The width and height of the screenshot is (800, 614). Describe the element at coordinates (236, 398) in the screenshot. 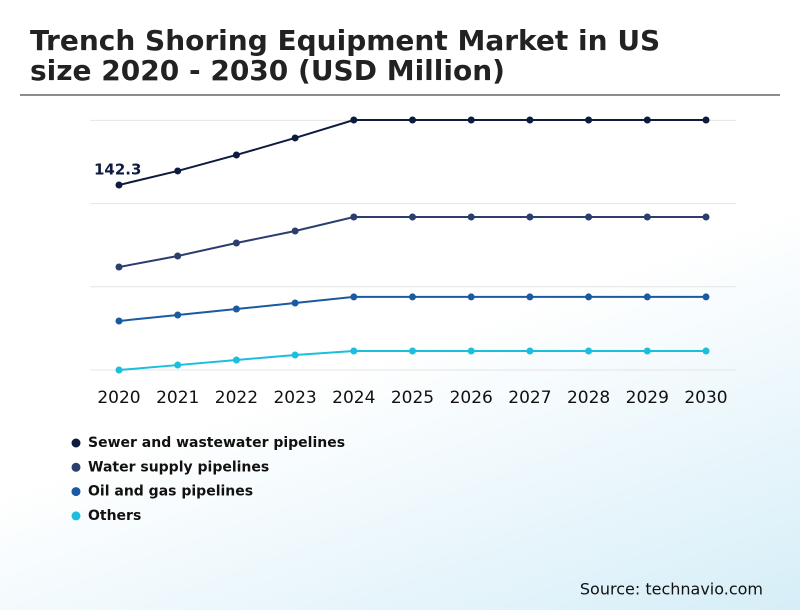

I see `x-tick-label: 2022` at that location.